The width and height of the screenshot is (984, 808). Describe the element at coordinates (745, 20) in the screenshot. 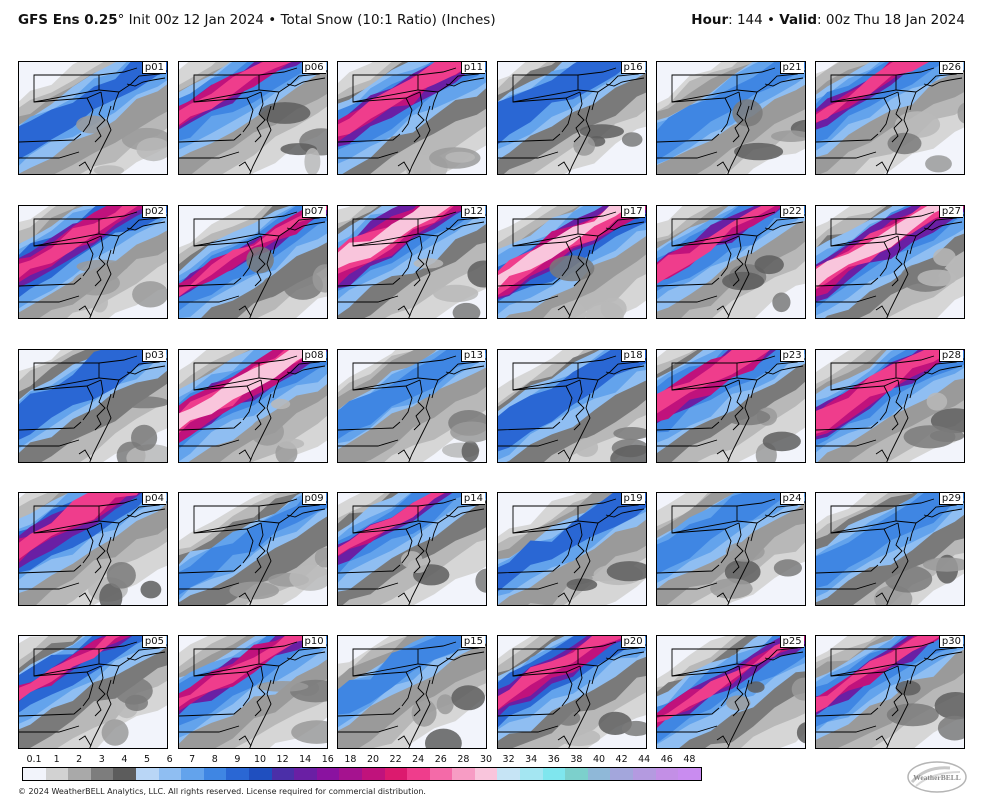

I see `hour-value: : 144` at that location.